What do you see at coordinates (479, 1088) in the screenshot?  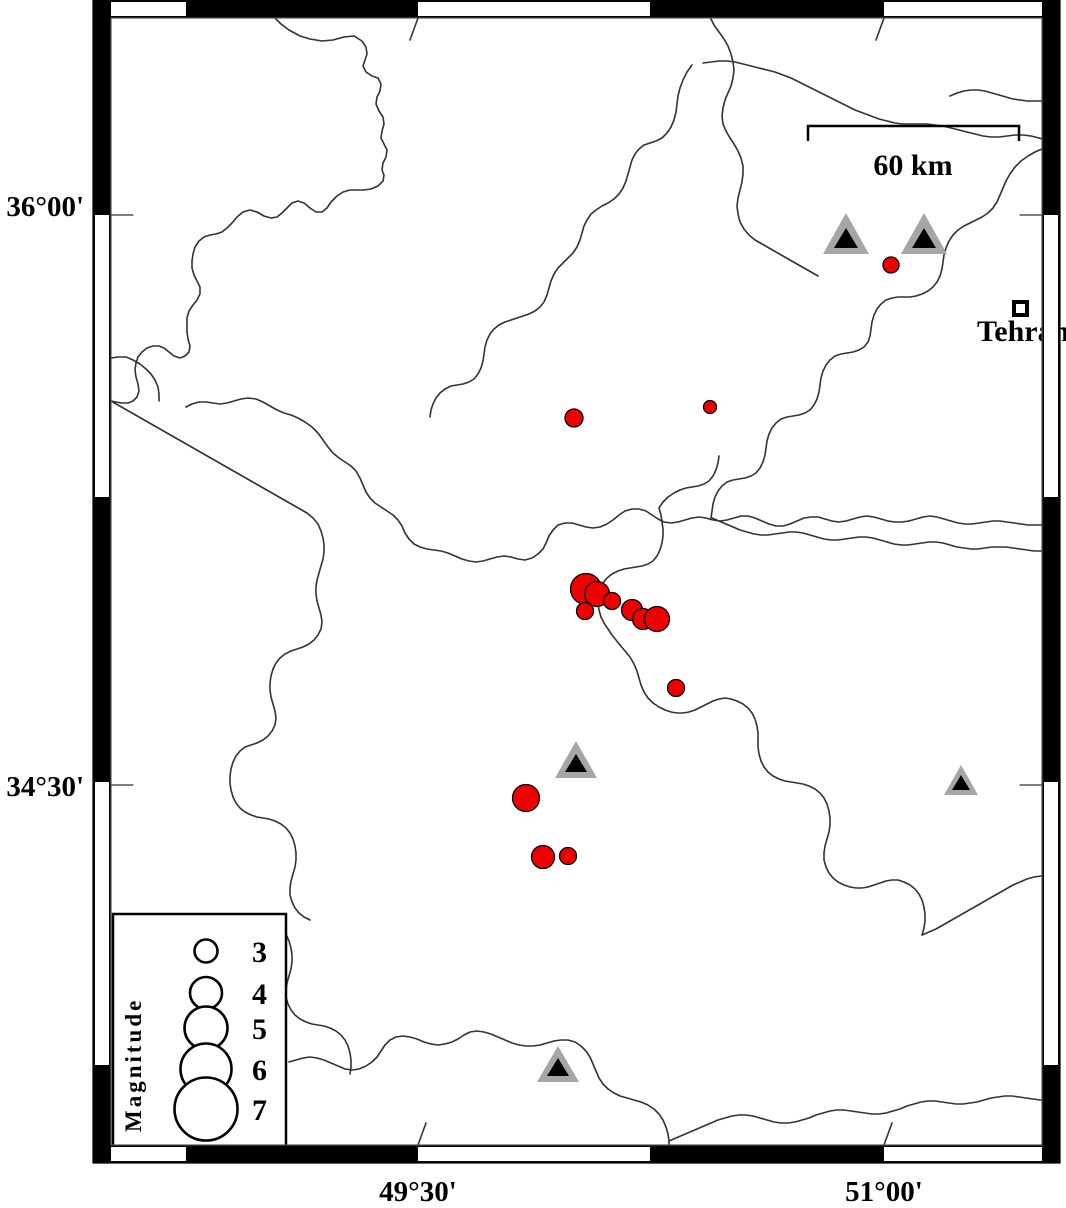 I see `boundary-south` at bounding box center [479, 1088].